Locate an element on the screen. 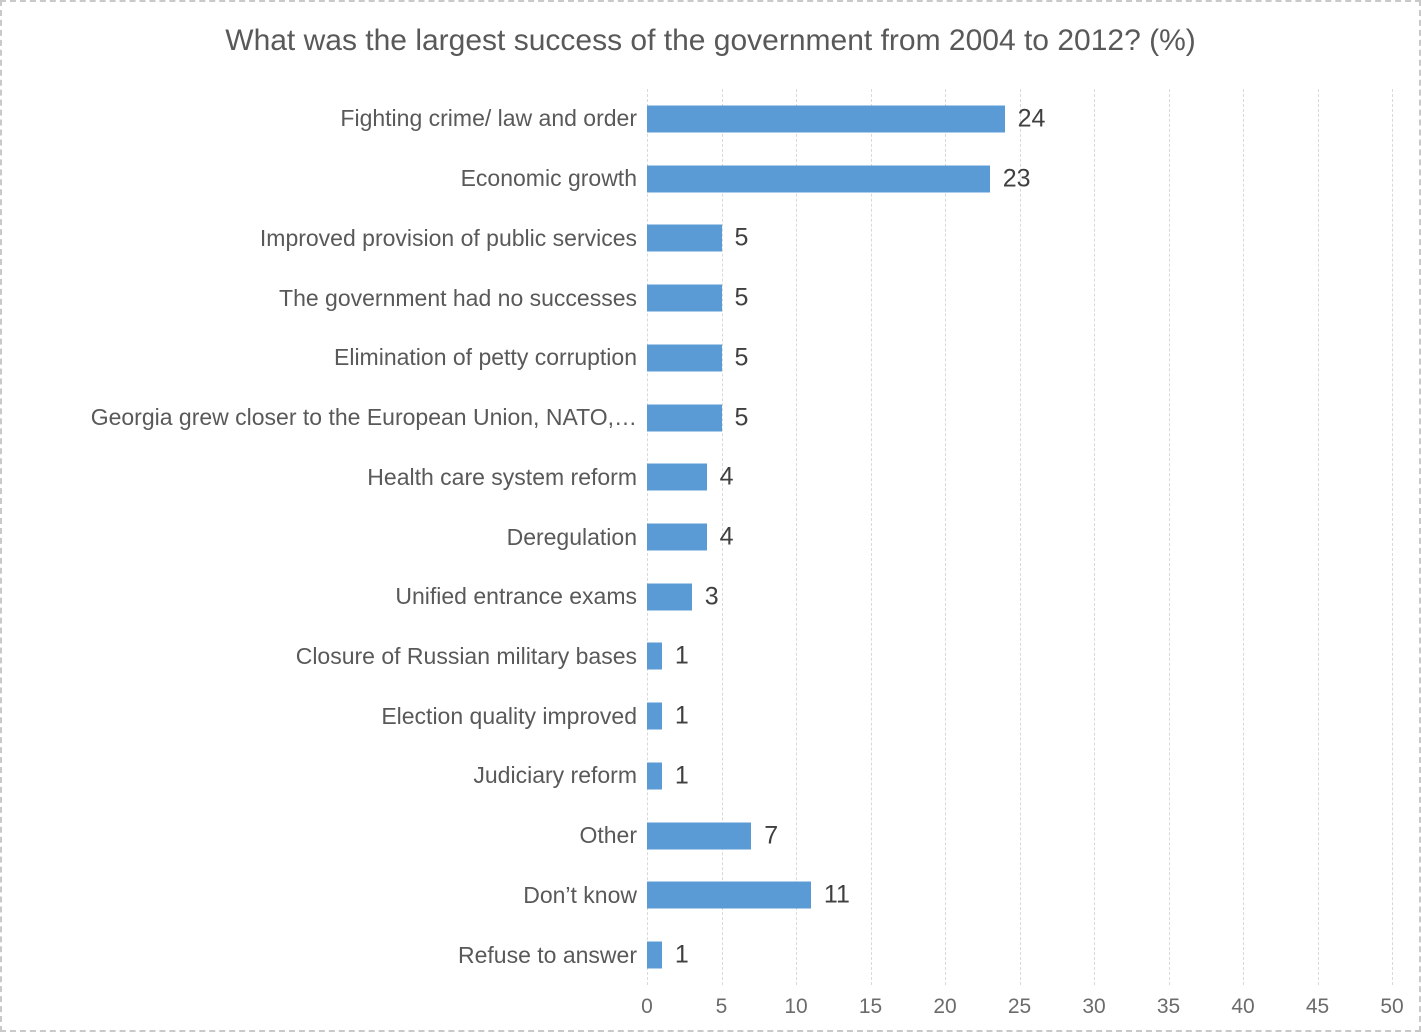 The height and width of the screenshot is (1032, 1421). bar-row: Fighting crime/ law and order 24 is located at coordinates (697, 119).